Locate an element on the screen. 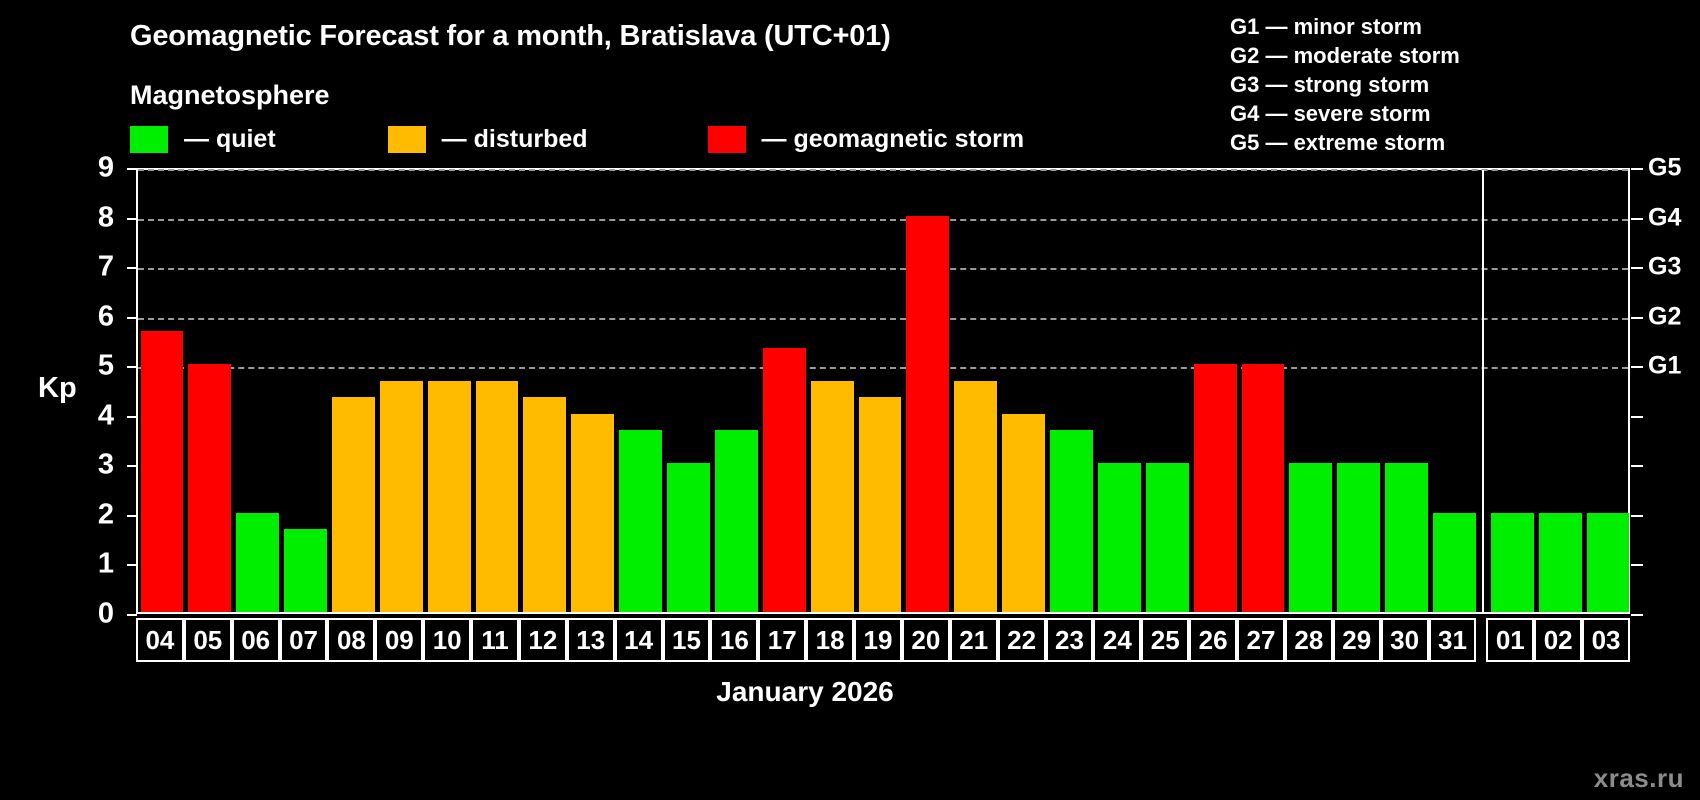  x-axis-date-30: 30 is located at coordinates (1404, 640).